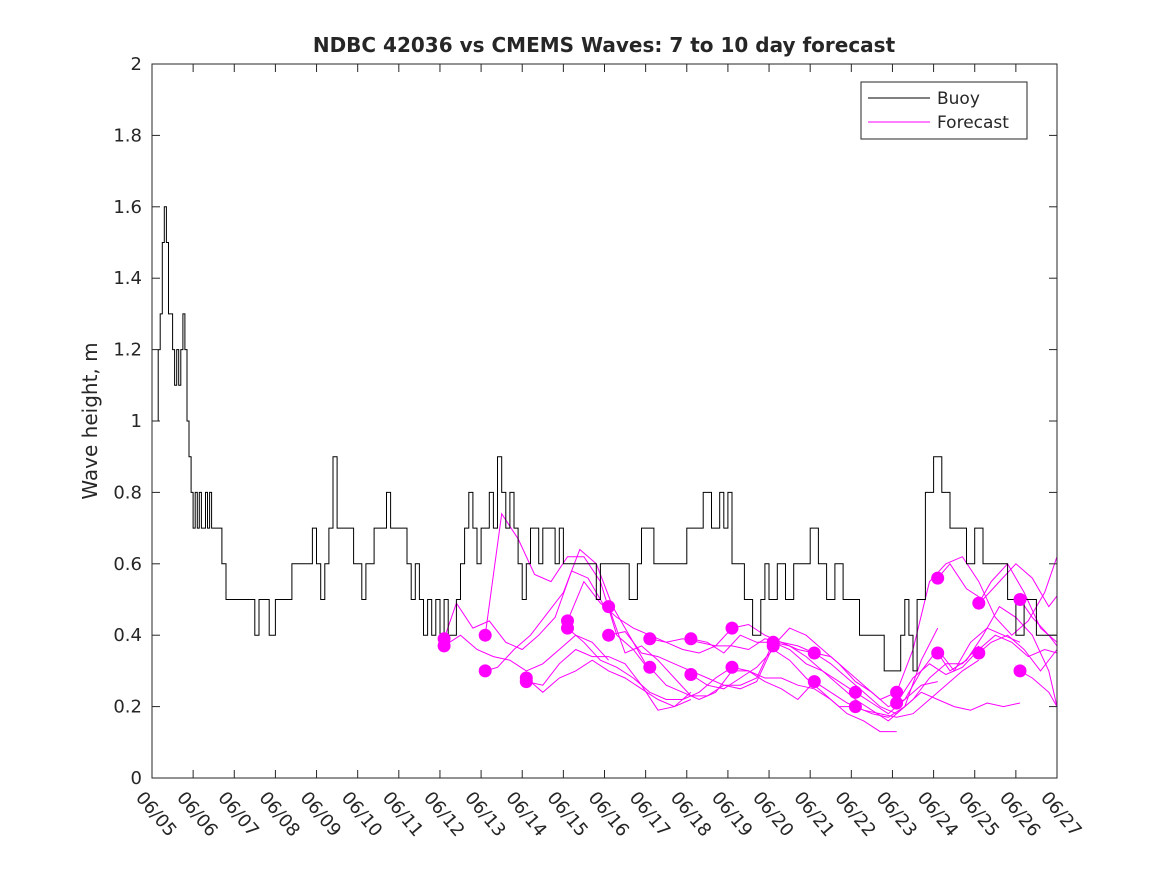  Describe the element at coordinates (958, 99) in the screenshot. I see `legend-label-buoy: Buoy` at that location.